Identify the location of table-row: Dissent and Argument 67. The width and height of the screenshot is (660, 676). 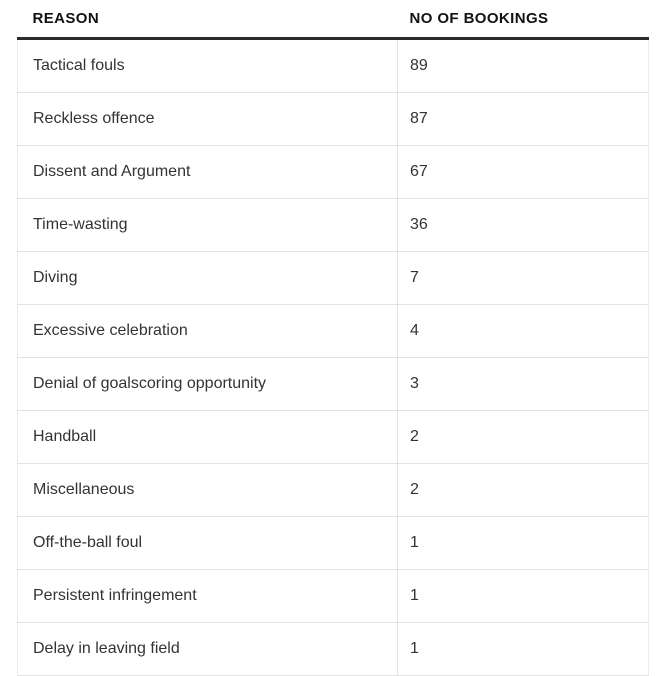
(333, 172).